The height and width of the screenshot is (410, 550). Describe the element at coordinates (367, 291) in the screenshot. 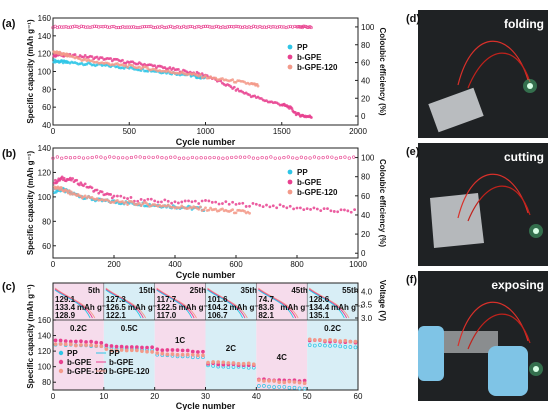

I see `y2-tick-label: 4.0` at that location.